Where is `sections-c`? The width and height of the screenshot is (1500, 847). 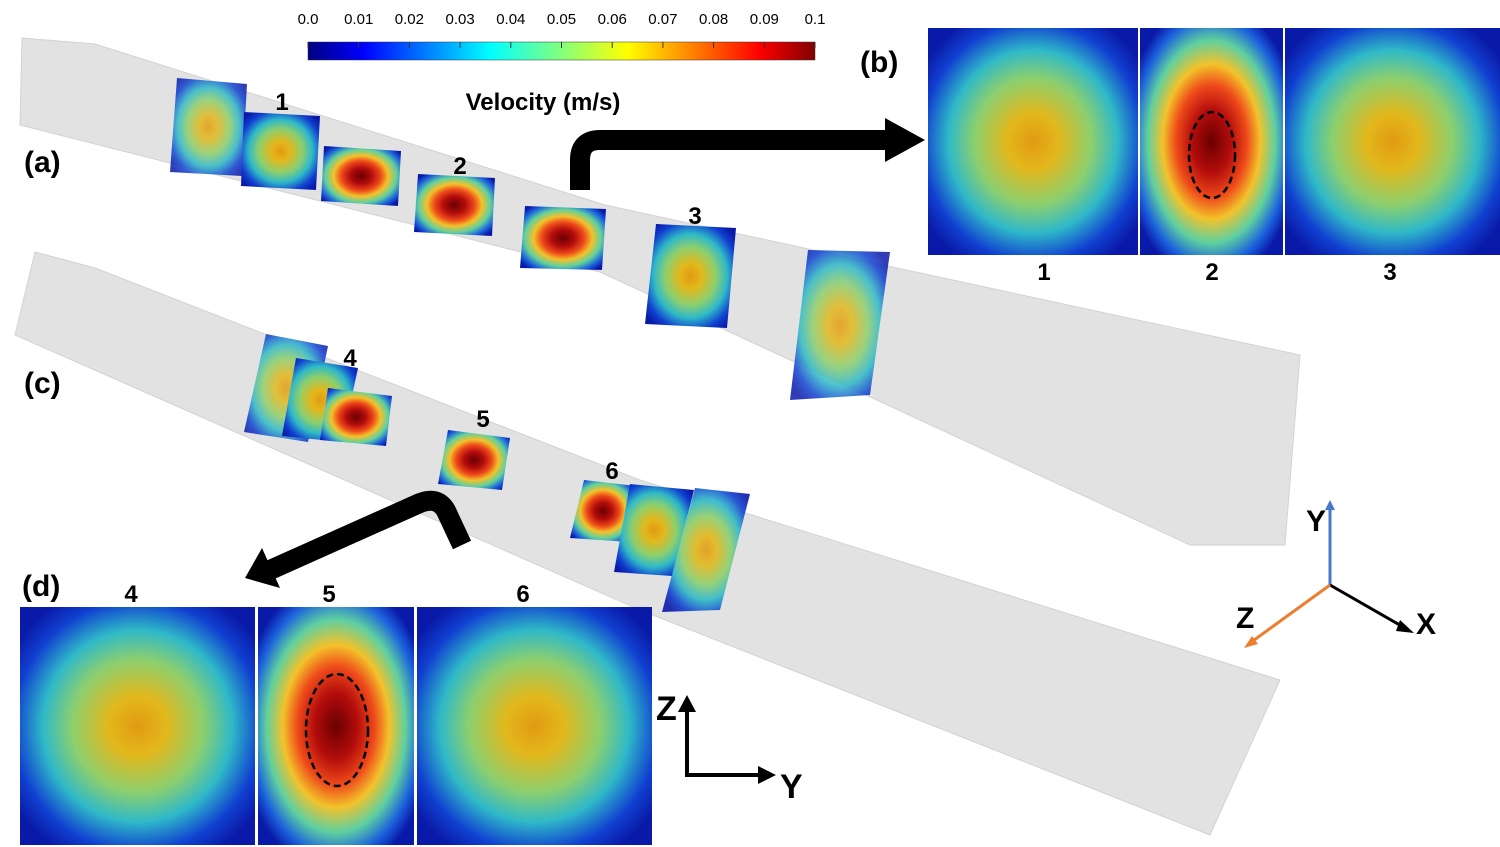
sections-c is located at coordinates (497, 473).